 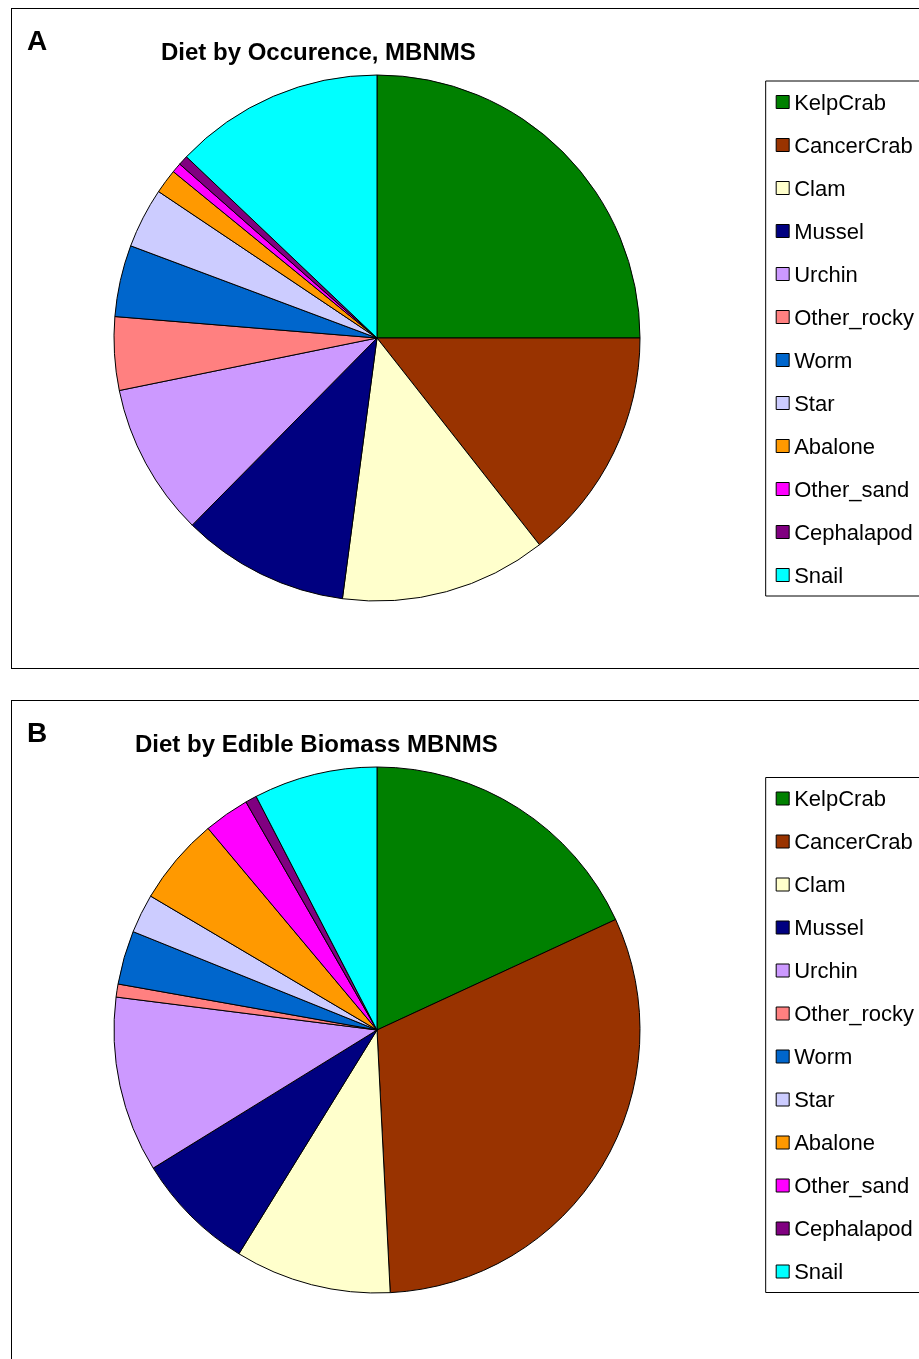 What do you see at coordinates (37, 732) in the screenshot?
I see `text: B` at bounding box center [37, 732].